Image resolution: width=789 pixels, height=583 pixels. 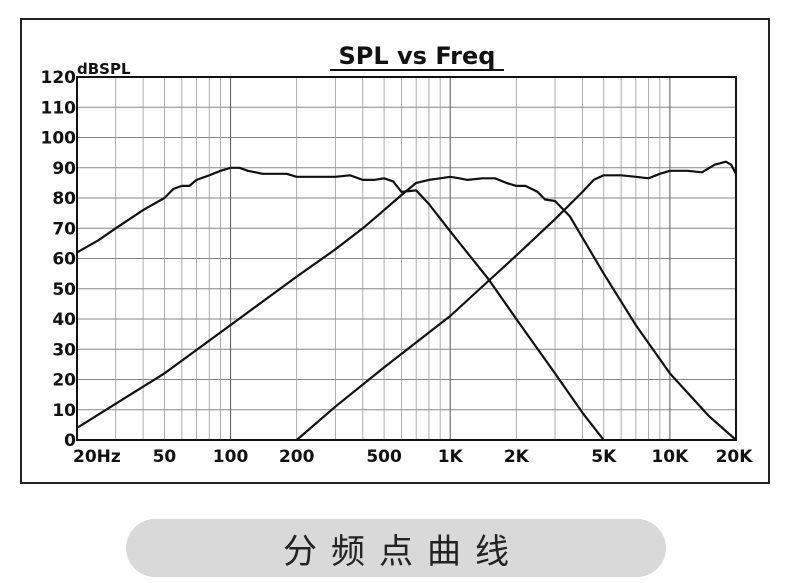 What do you see at coordinates (64, 229) in the screenshot?
I see `y-tick-label: 70` at bounding box center [64, 229].